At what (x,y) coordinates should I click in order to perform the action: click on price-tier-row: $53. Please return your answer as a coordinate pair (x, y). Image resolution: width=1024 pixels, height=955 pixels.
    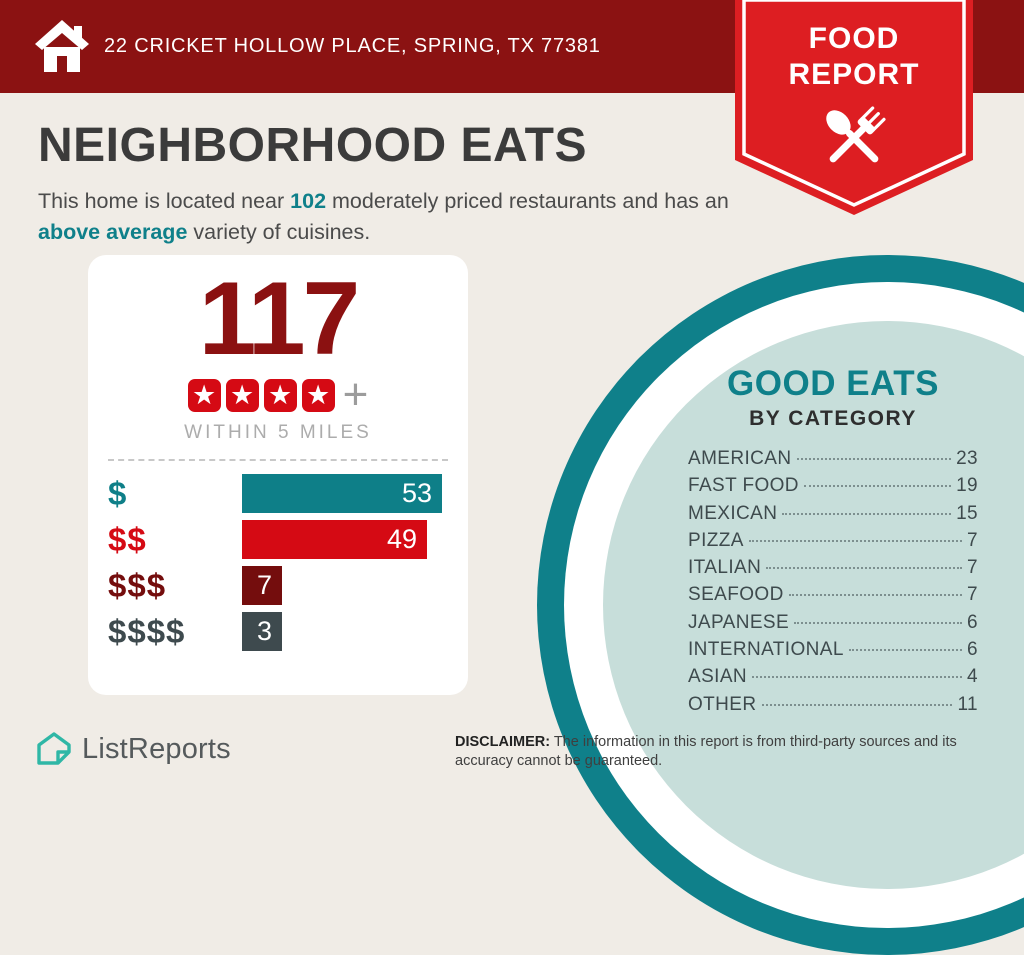
    Looking at the image, I should click on (288, 493).